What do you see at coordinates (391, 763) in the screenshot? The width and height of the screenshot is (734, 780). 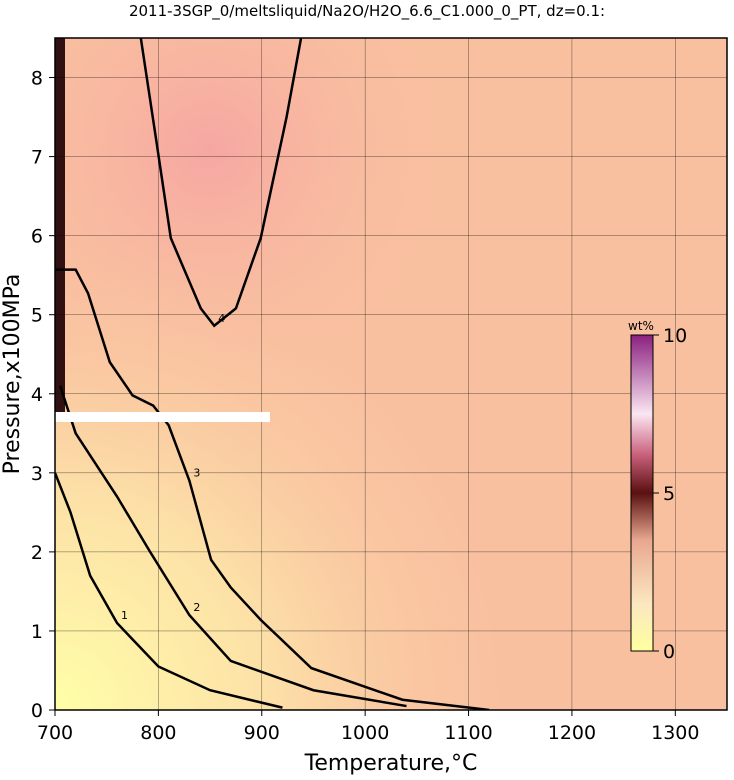 I see `x-axis-label: Temperature,°C` at bounding box center [391, 763].